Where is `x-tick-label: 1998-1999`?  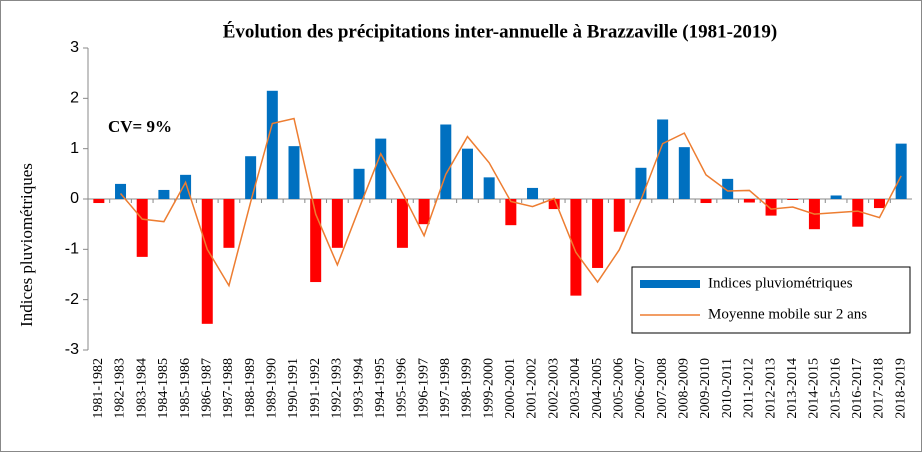 x-tick-label: 1998-1999 is located at coordinates (467, 388).